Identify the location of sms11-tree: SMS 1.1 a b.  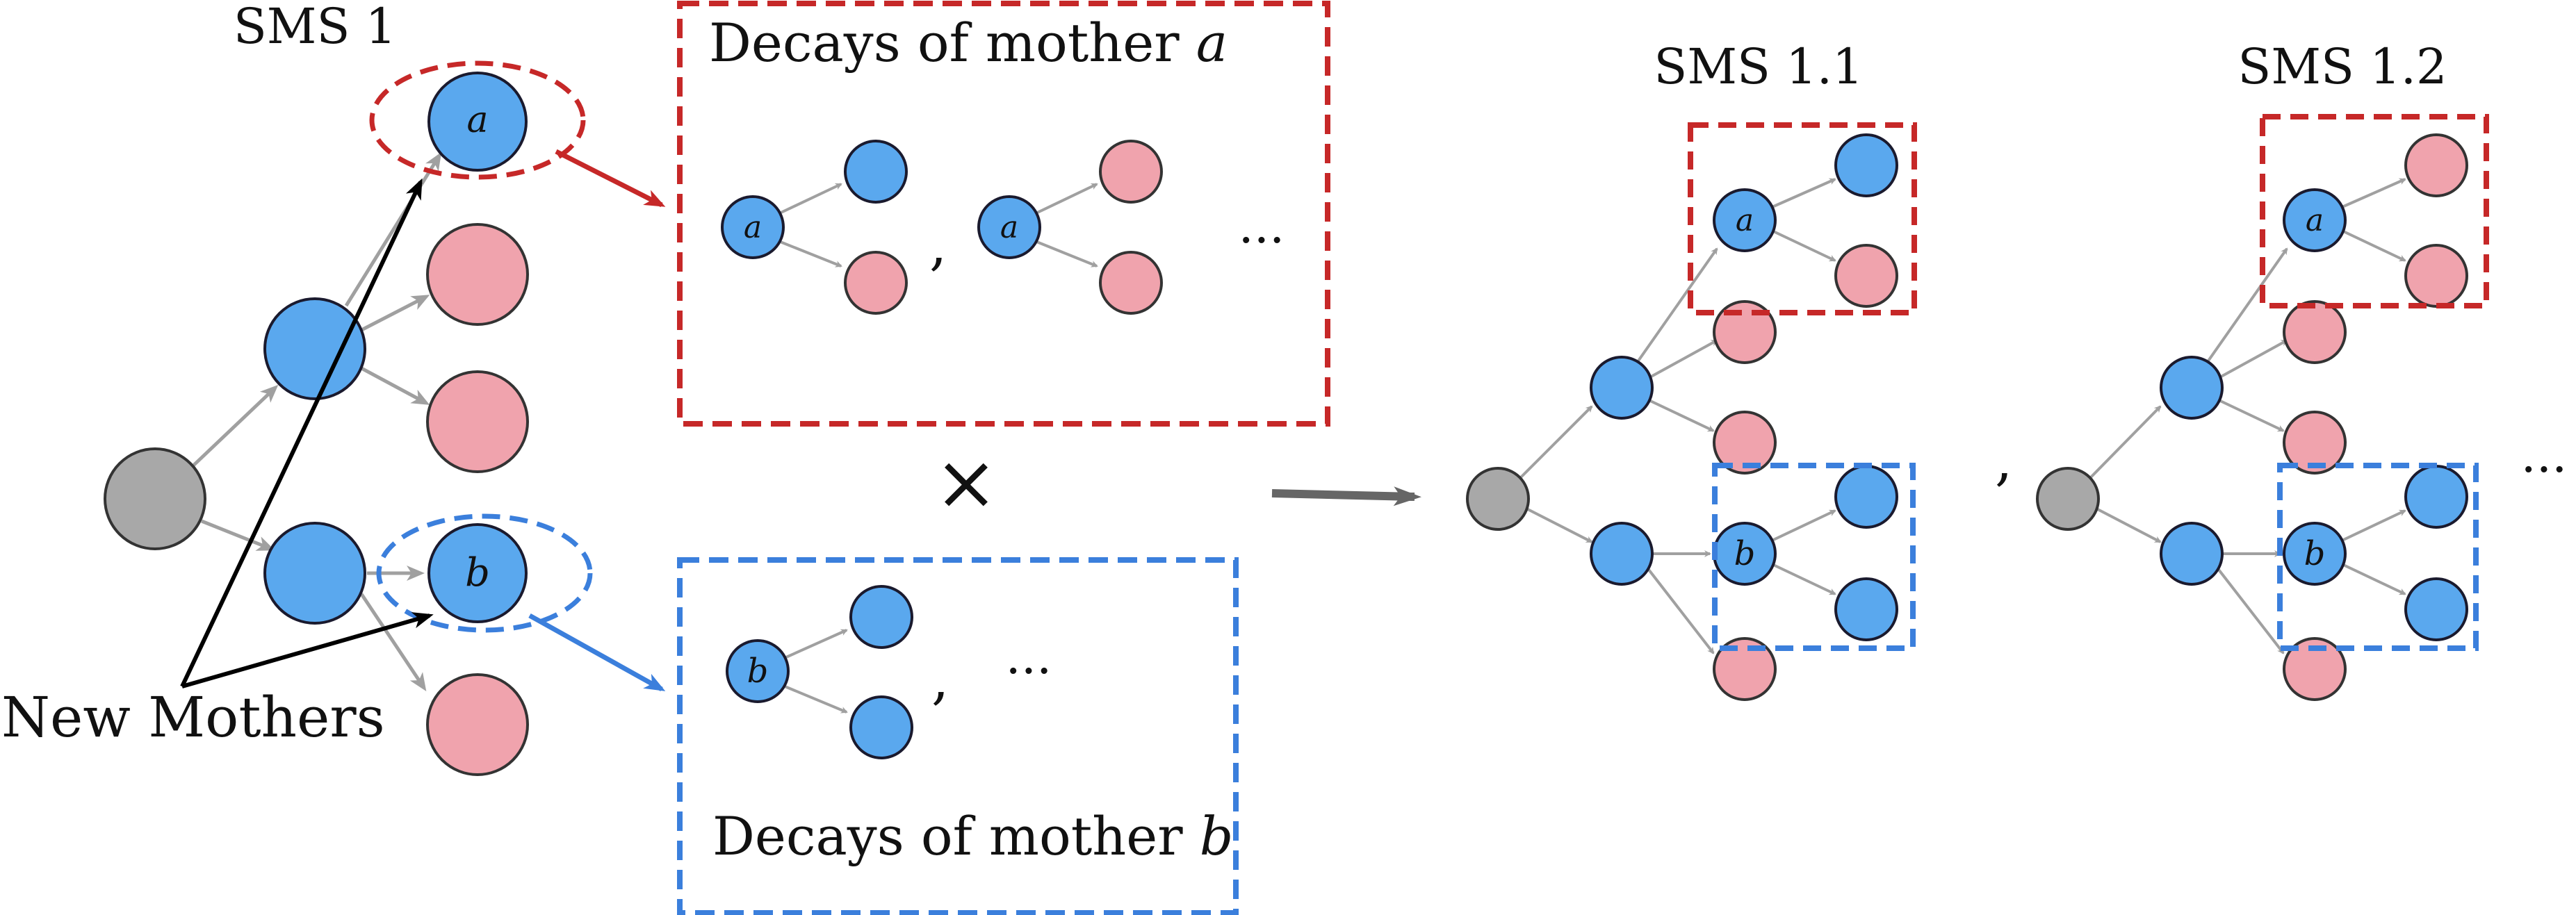
(1691, 369).